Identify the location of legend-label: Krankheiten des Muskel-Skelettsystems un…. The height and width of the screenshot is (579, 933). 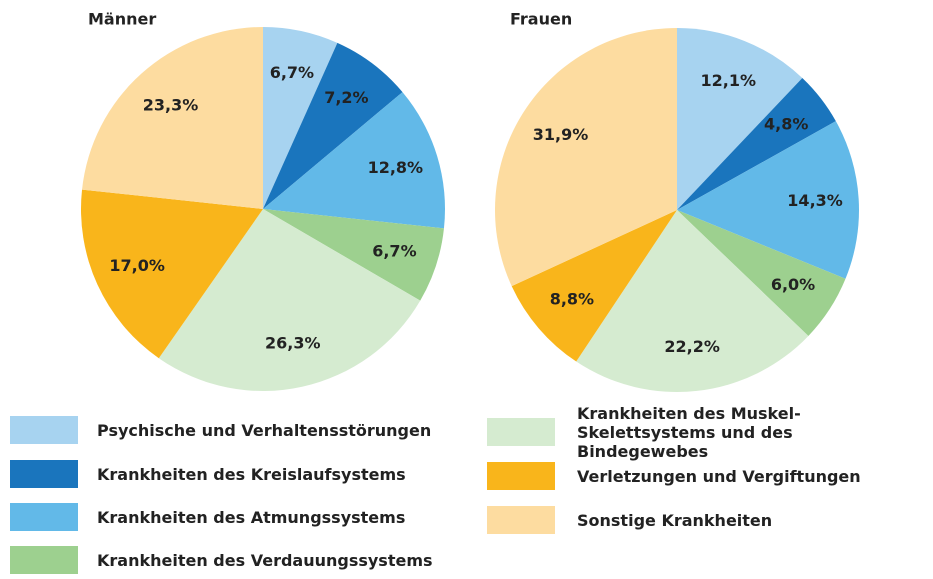
(689, 432).